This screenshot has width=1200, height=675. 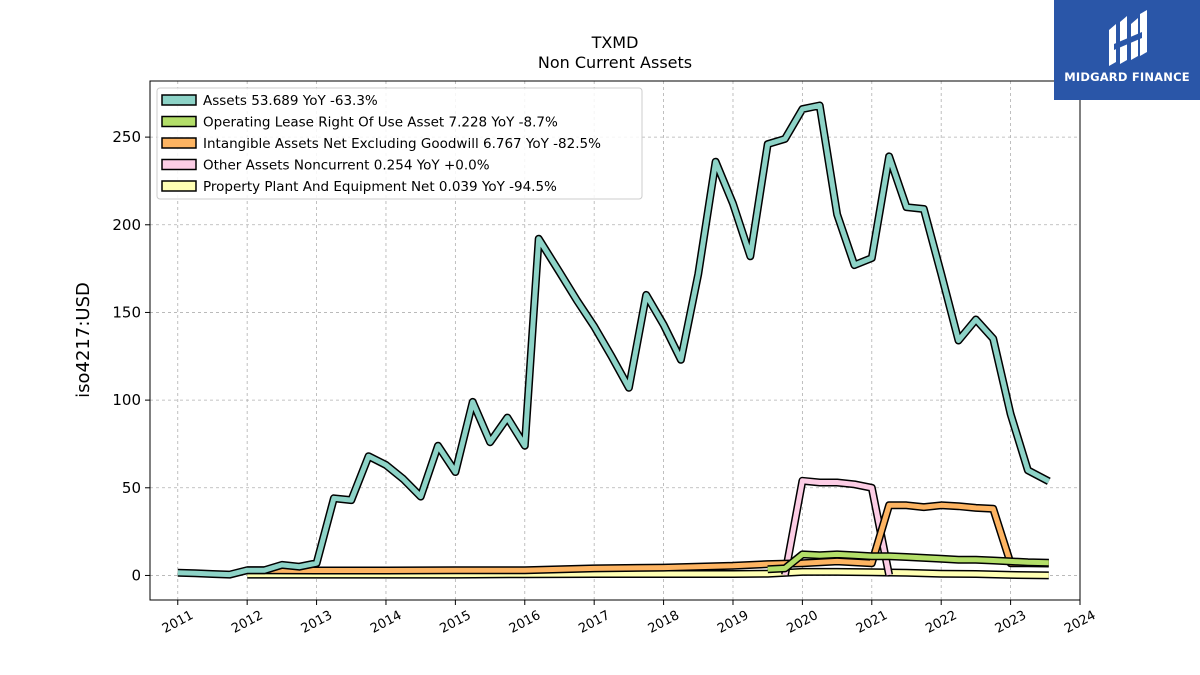 I want to click on y-tick-label: 50, so click(x=131, y=488).